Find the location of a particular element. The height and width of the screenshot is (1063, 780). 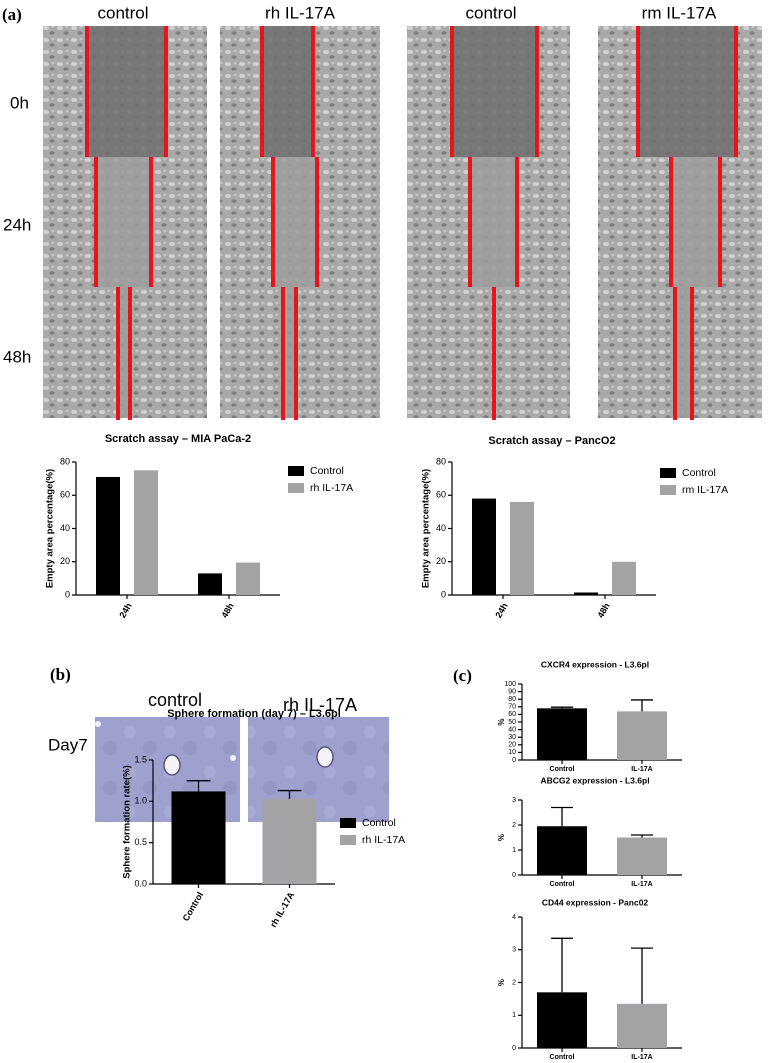

y-tick-label: 100 is located at coordinates (510, 684).